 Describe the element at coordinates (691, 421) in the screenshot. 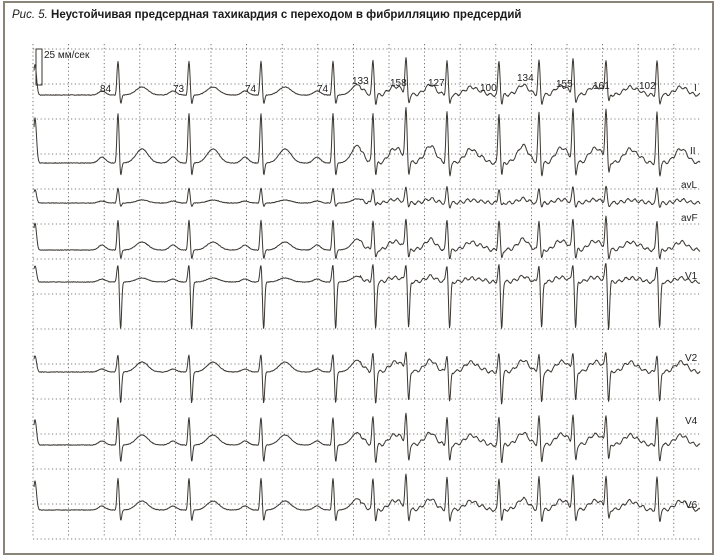

I see `lead-label-v4: V4` at that location.